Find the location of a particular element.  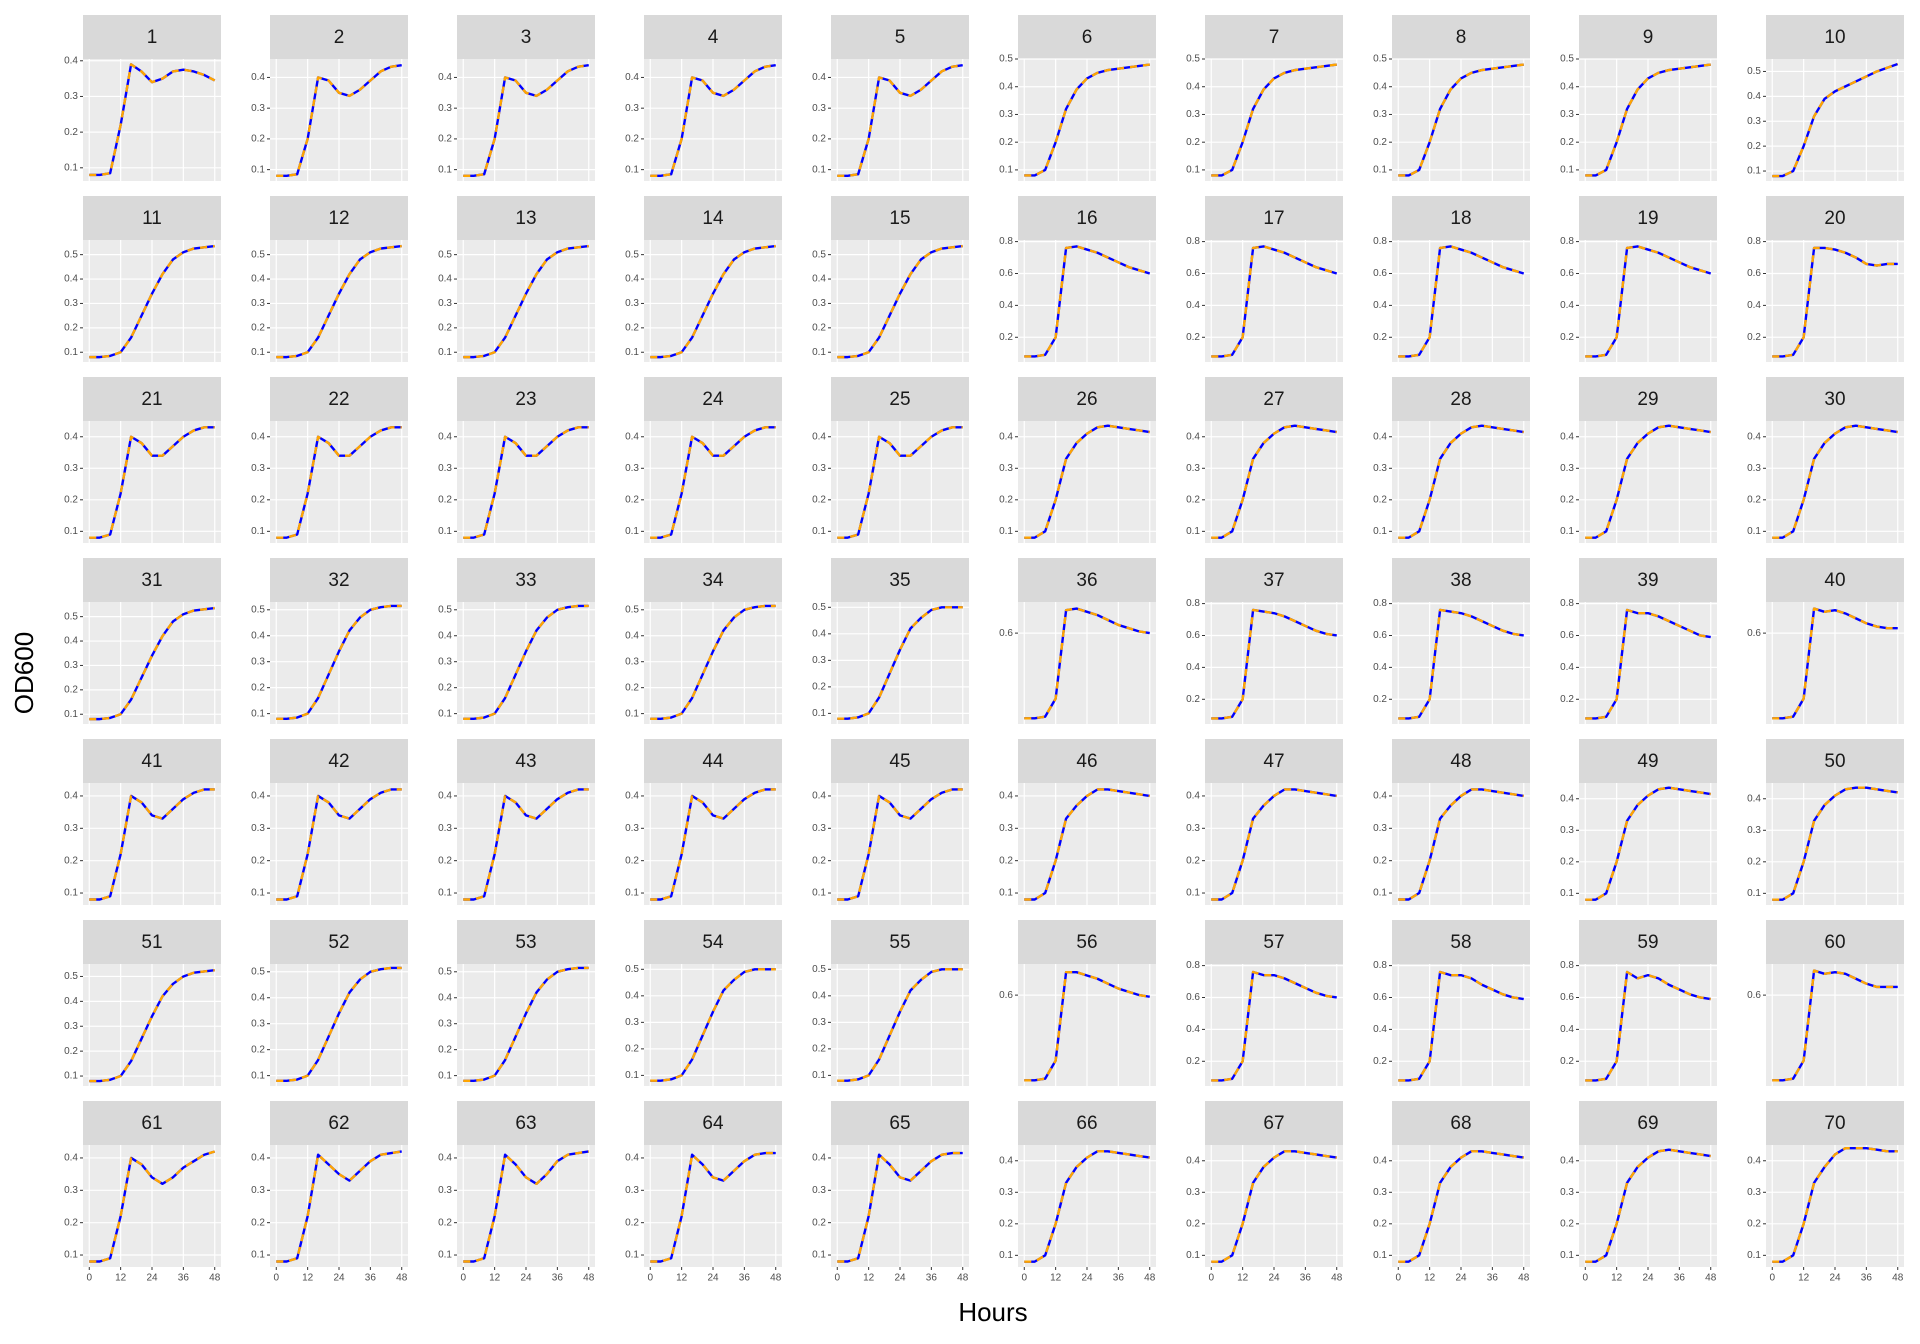

panel: 600.6 is located at coordinates (1825, 1003).